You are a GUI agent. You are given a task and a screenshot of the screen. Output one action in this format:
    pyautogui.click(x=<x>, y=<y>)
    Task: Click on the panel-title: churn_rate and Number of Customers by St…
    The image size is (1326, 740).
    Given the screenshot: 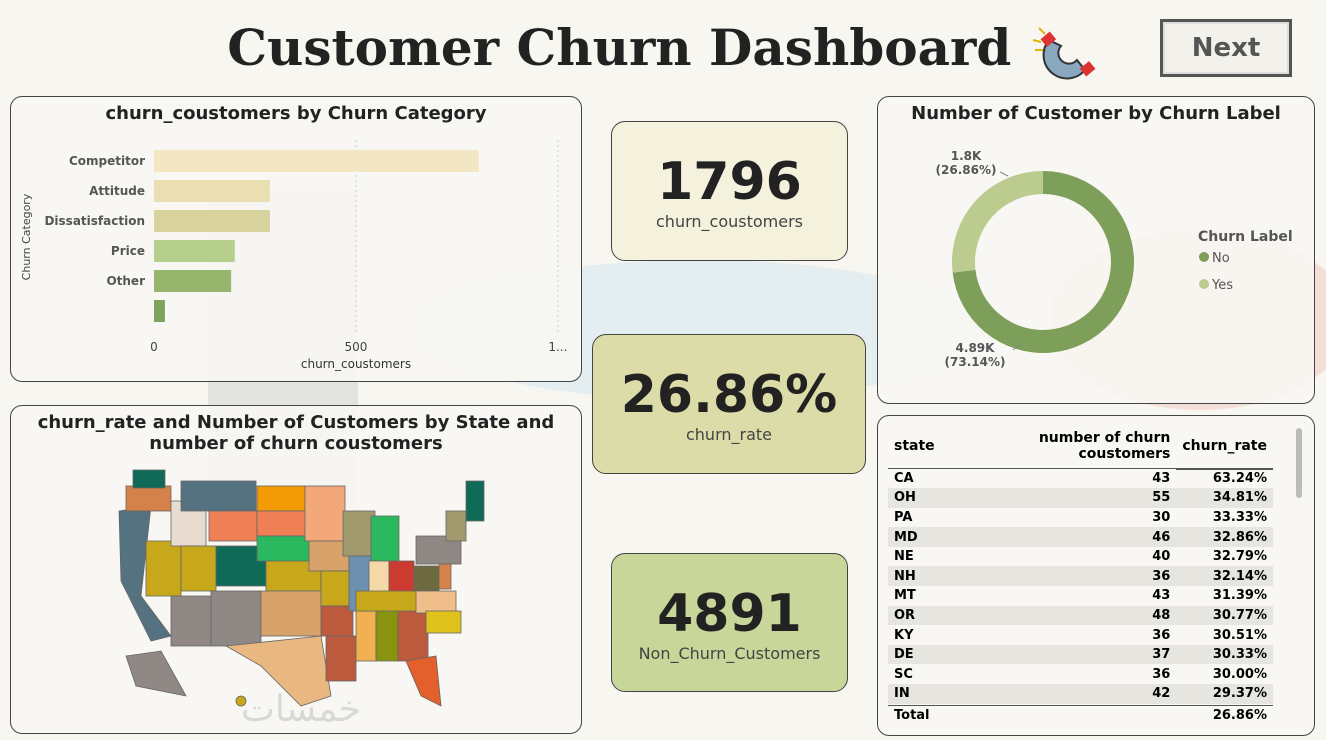 What is the action you would take?
    pyautogui.click(x=296, y=433)
    